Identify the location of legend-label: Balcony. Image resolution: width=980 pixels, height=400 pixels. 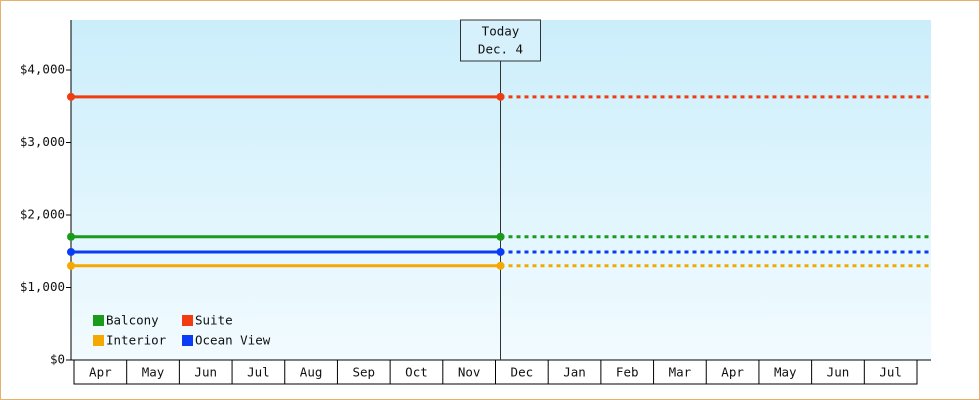
(132, 320).